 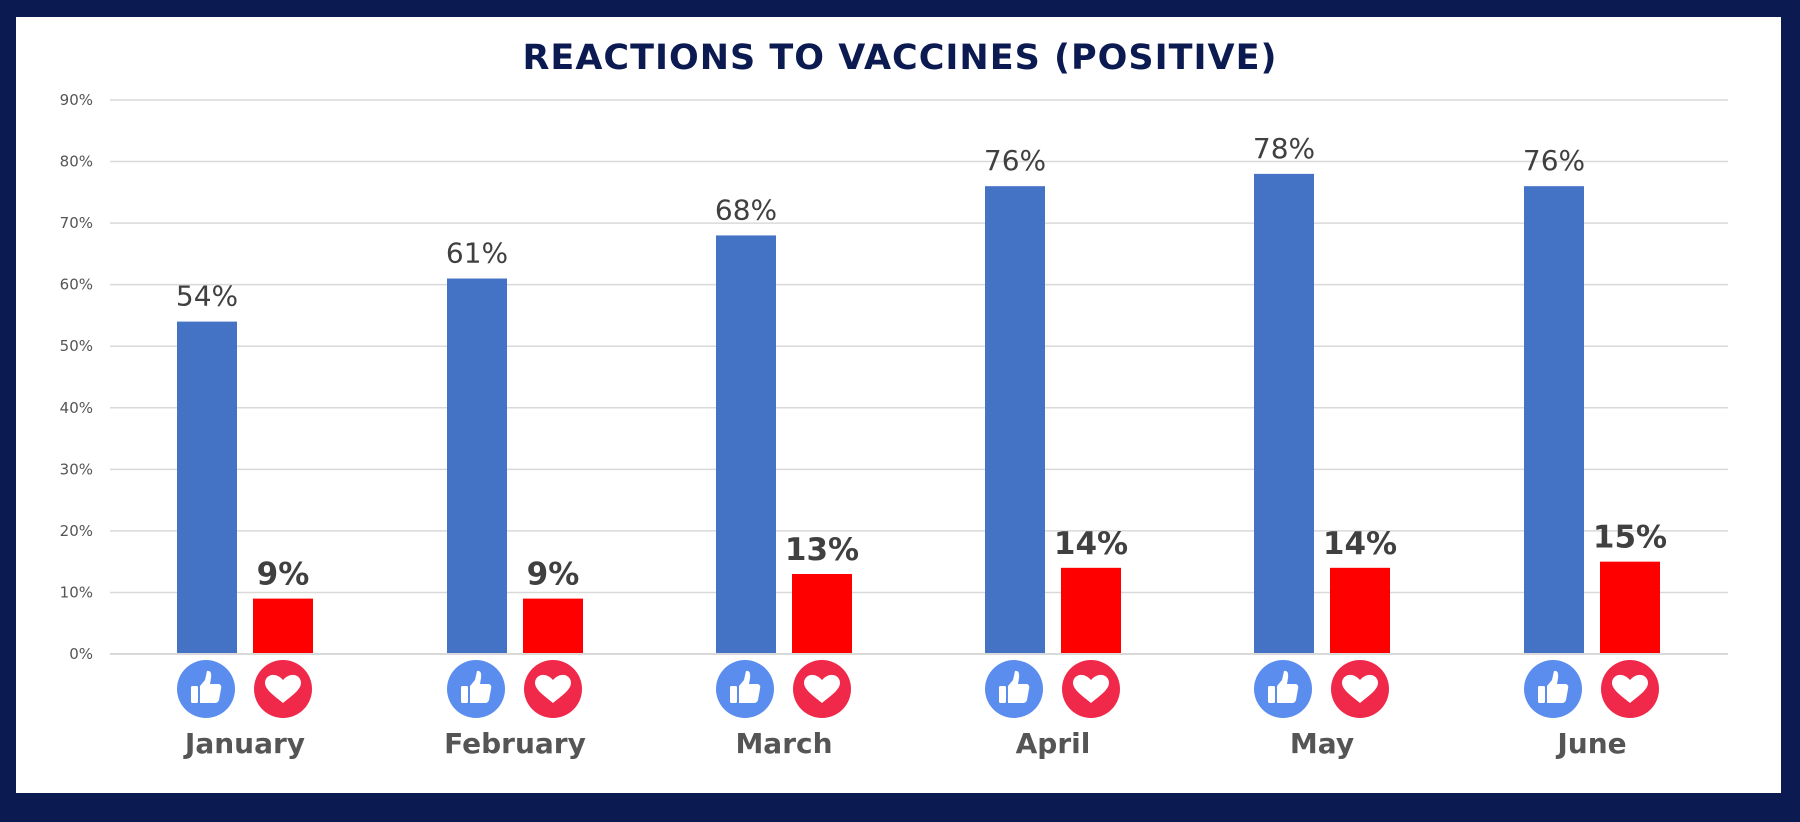 I want to click on y-tick-label: 40%, so click(x=76, y=408).